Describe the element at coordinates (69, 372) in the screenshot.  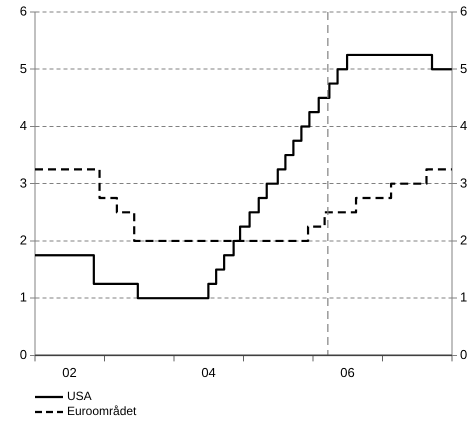
I see `x-tick-label: 02` at that location.